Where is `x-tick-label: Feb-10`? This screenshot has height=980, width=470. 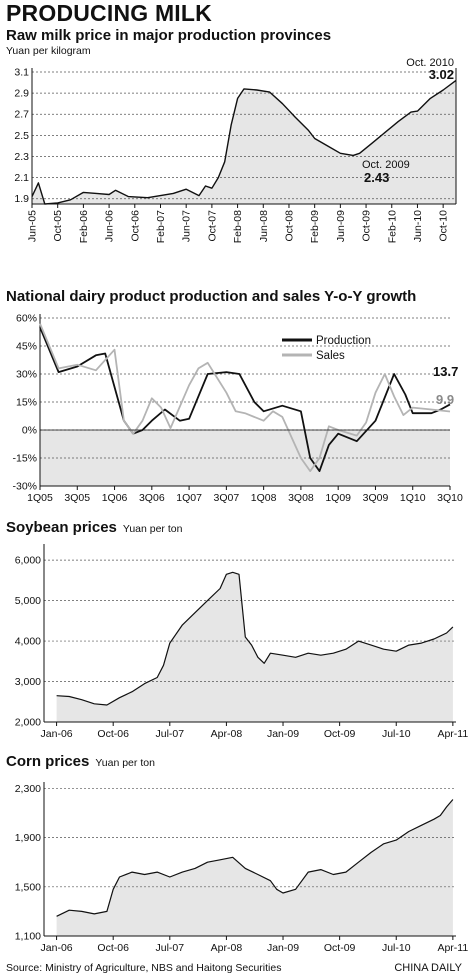 x-tick-label: Feb-10 is located at coordinates (392, 226).